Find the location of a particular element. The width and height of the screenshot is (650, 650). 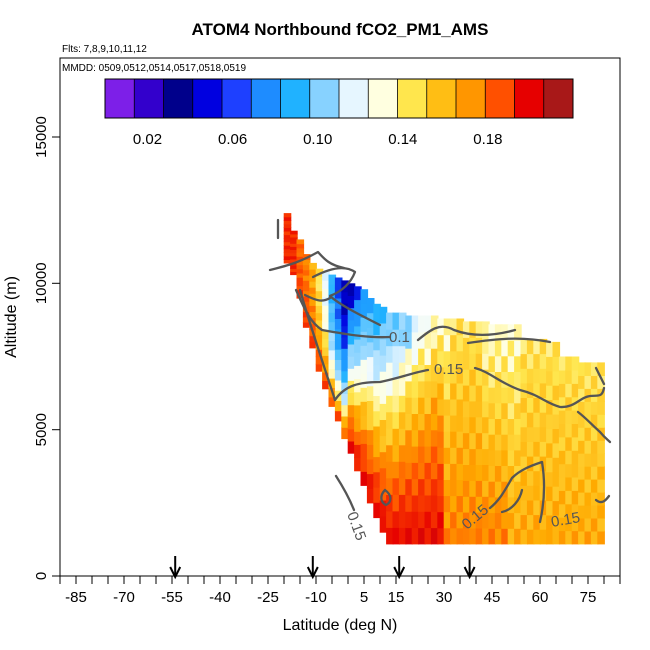

chart-subtitle-flights: Flts: 7,8,9,10,11,12 is located at coordinates (104, 49).